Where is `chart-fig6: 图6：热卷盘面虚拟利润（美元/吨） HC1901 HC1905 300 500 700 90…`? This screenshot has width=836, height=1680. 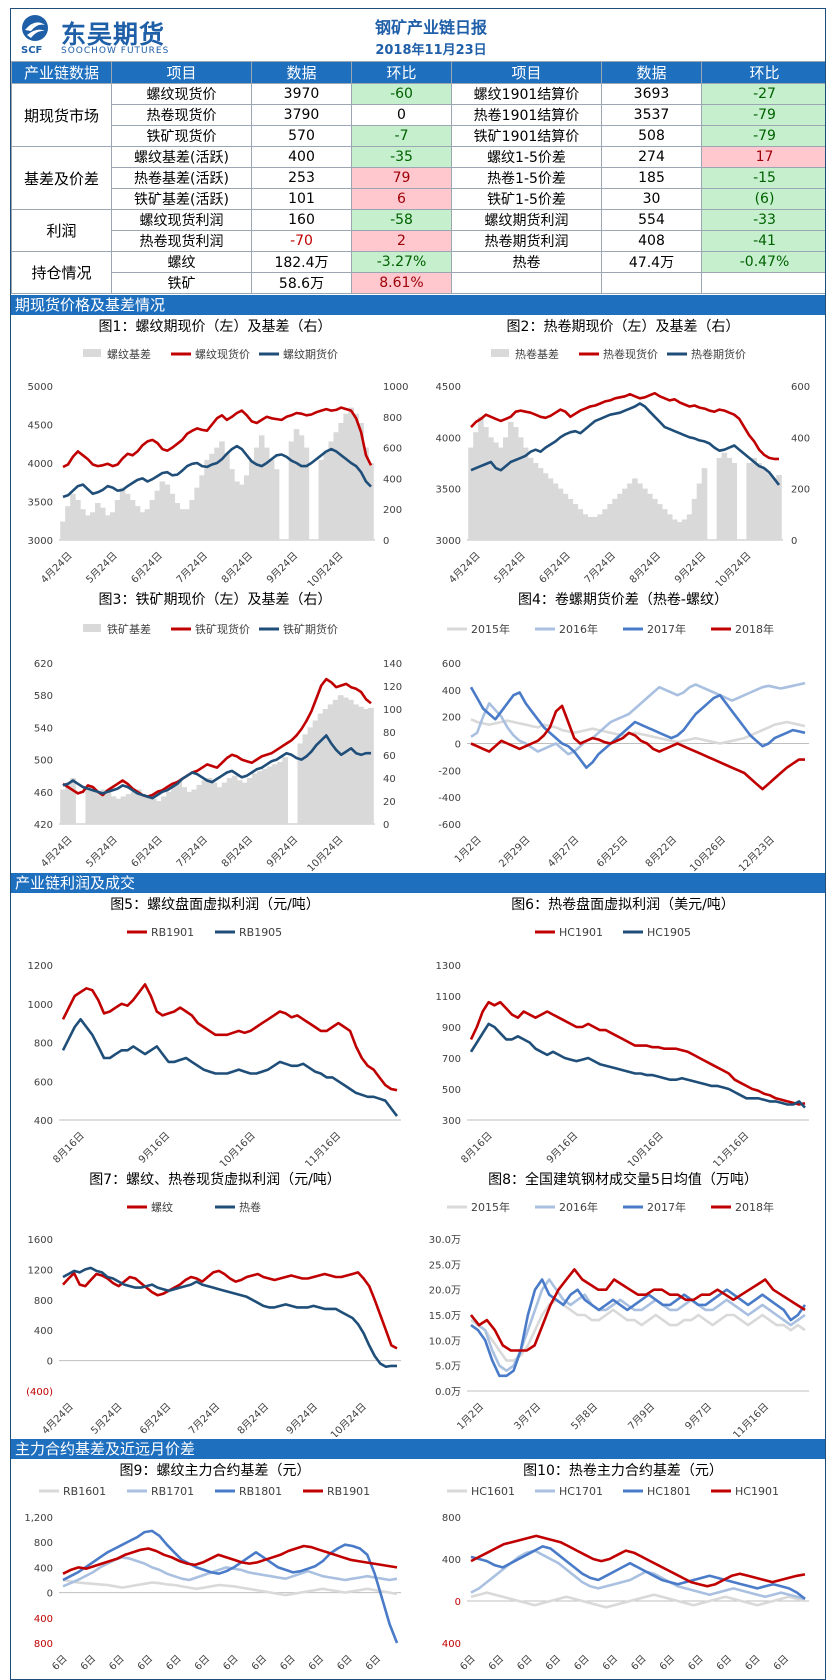
chart-fig6: 图6：热卷盘面虚拟利润（美元/吨） HC1901 HC1905 300 500 700 90… is located at coordinates (623, 1030).